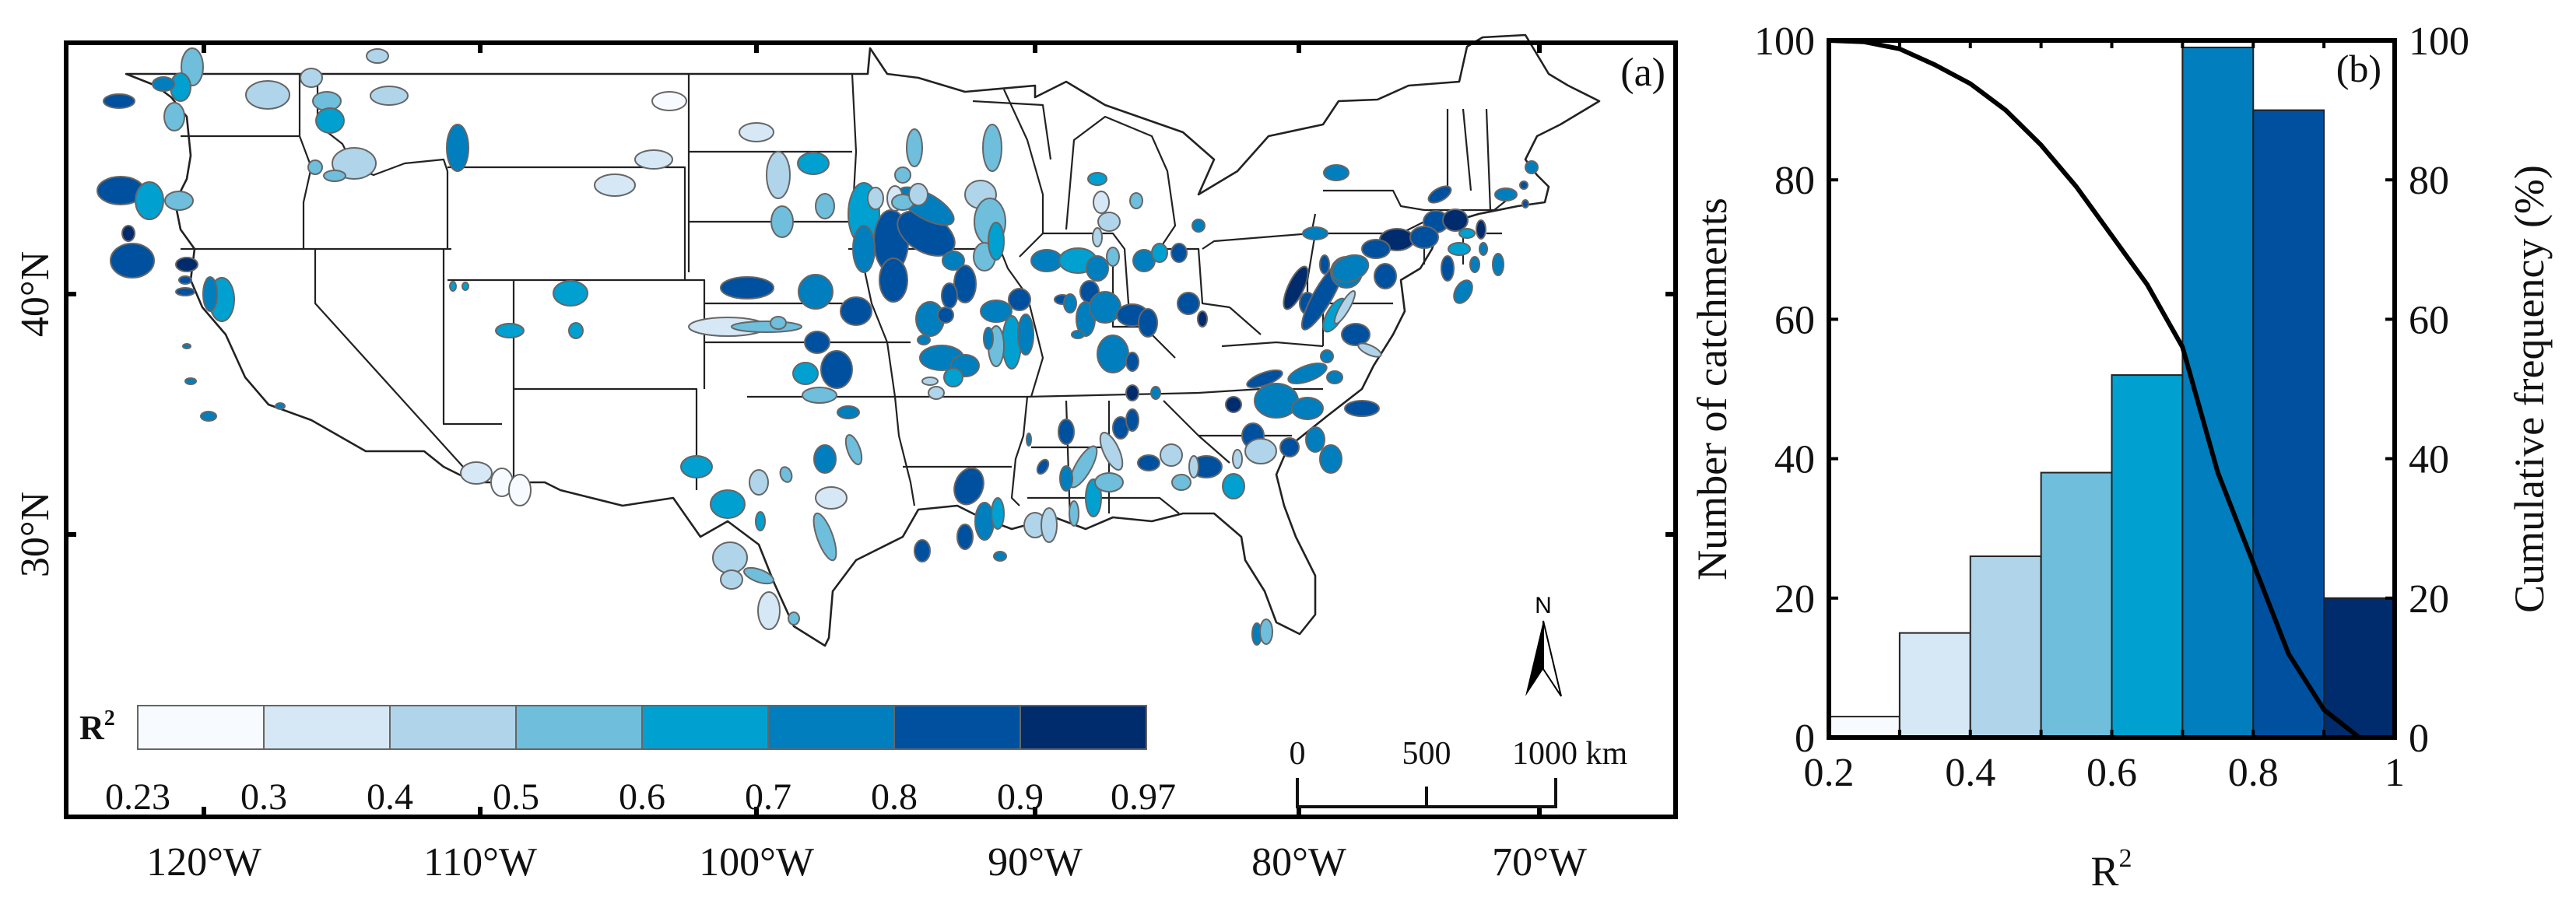  Describe the element at coordinates (203, 863) in the screenshot. I see `lon-label-0: 120°W` at that location.